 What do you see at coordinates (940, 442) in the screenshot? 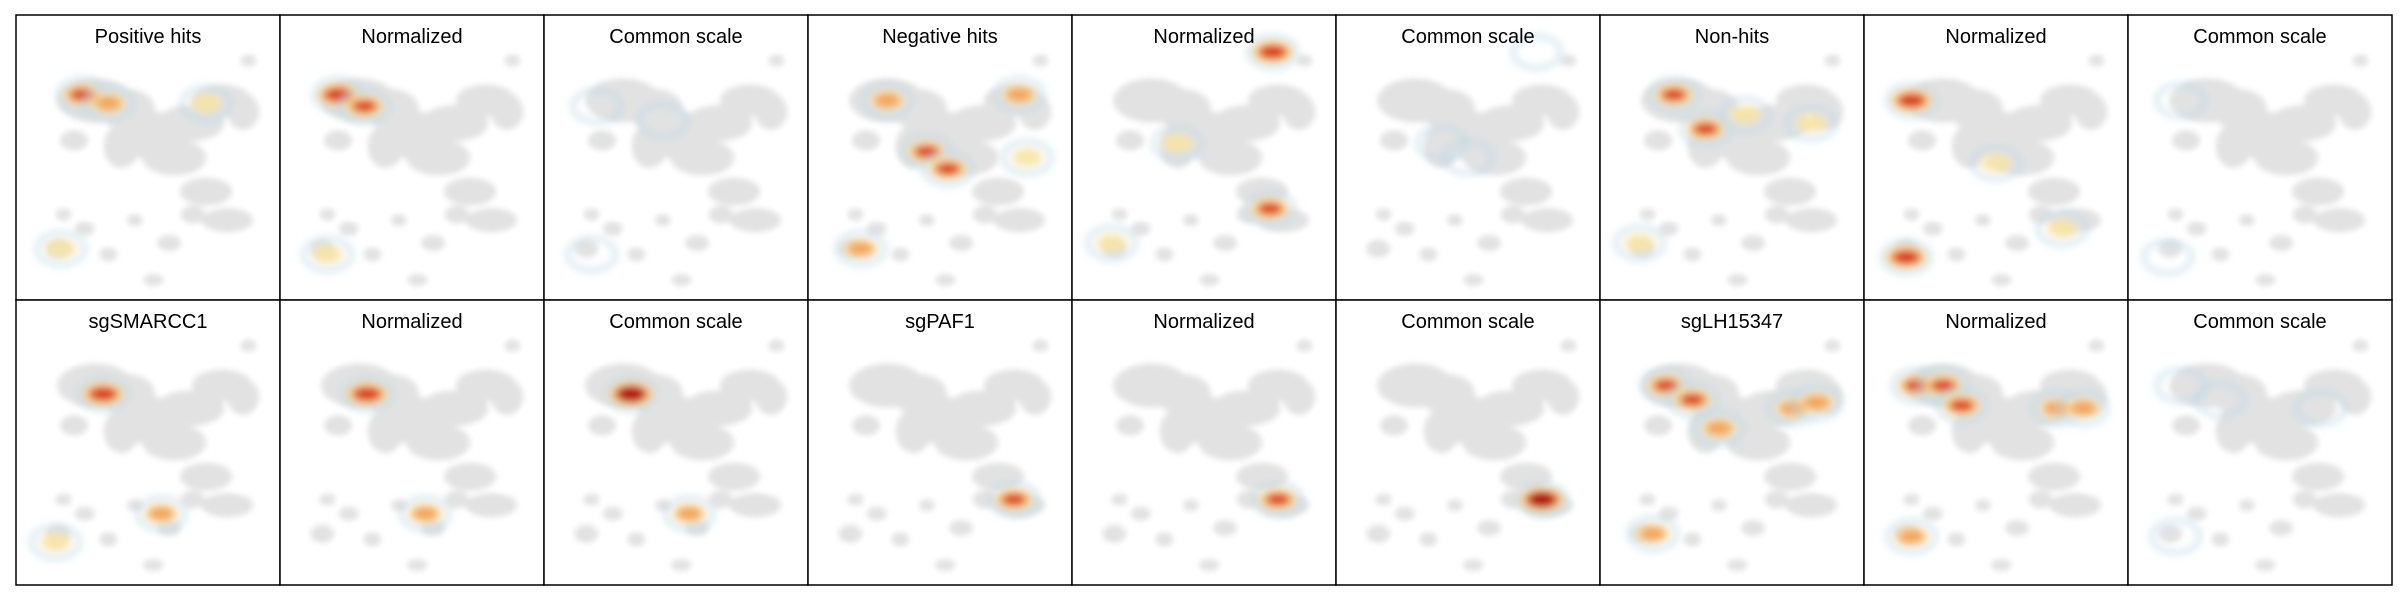
I see `umap-panel: sgPAF1` at bounding box center [940, 442].